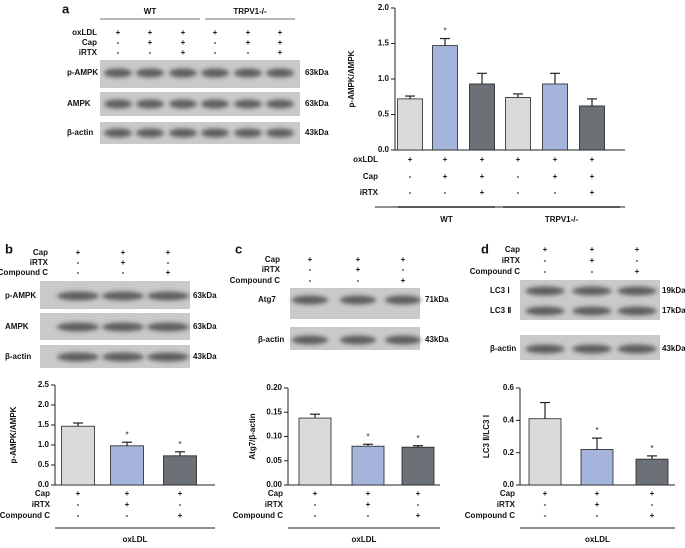 Image resolution: width=685 pixels, height=548 pixels. Describe the element at coordinates (267, 299) in the screenshot. I see `row-label: Atg7` at that location.